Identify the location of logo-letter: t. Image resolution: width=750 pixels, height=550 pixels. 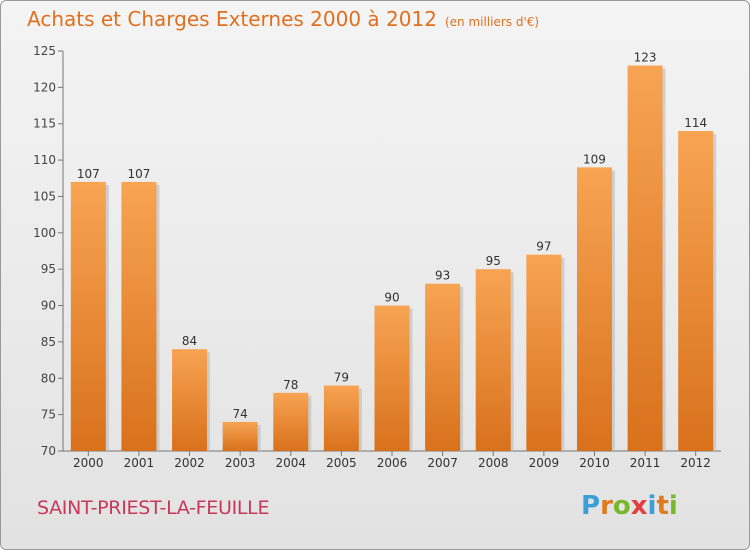
(662, 506).